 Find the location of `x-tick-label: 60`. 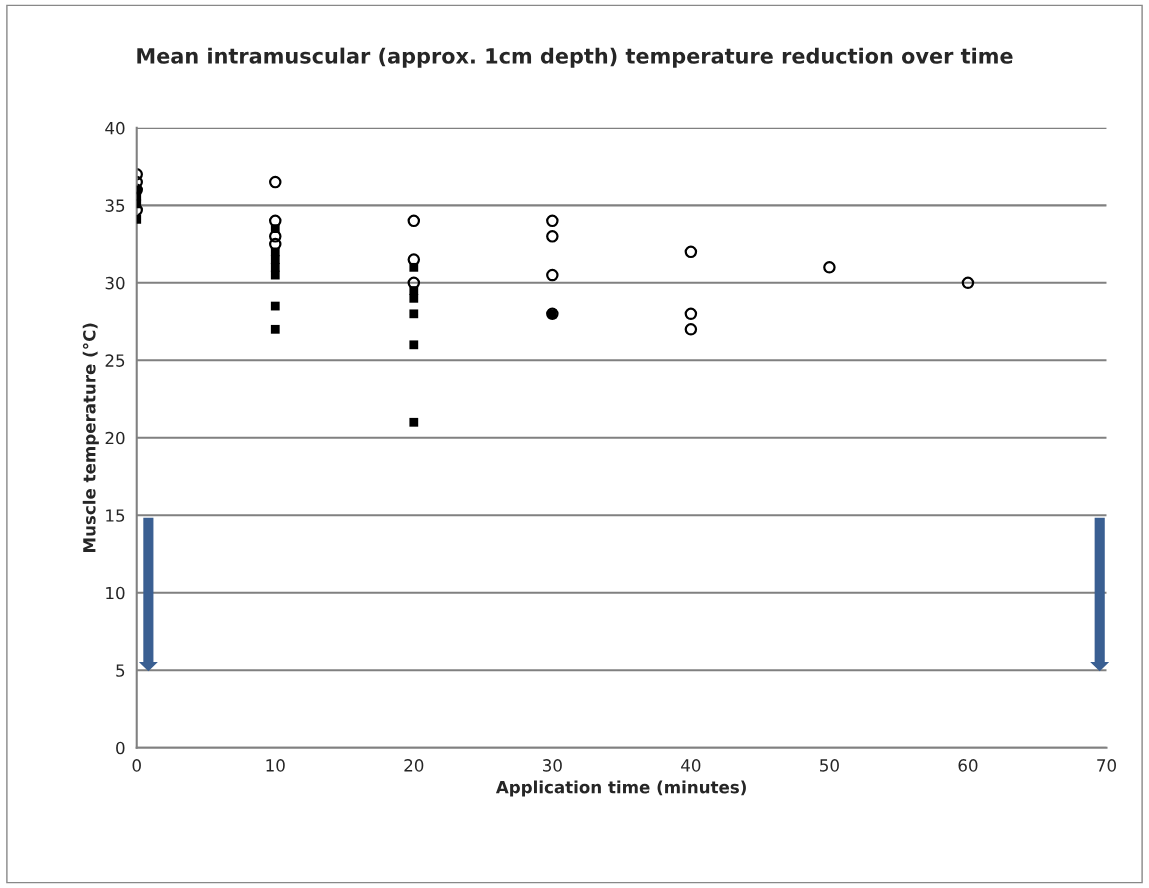

x-tick-label: 60 is located at coordinates (968, 765).